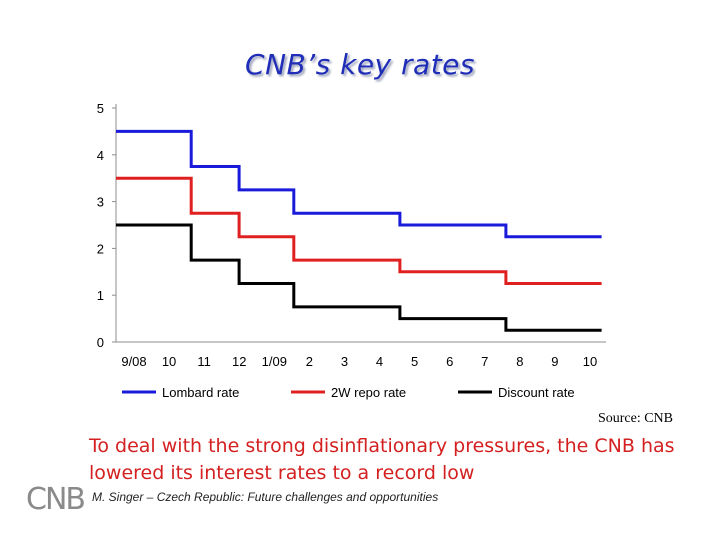 This screenshot has height=540, width=720. What do you see at coordinates (414, 361) in the screenshot?
I see `x-tick-label: 5` at bounding box center [414, 361].